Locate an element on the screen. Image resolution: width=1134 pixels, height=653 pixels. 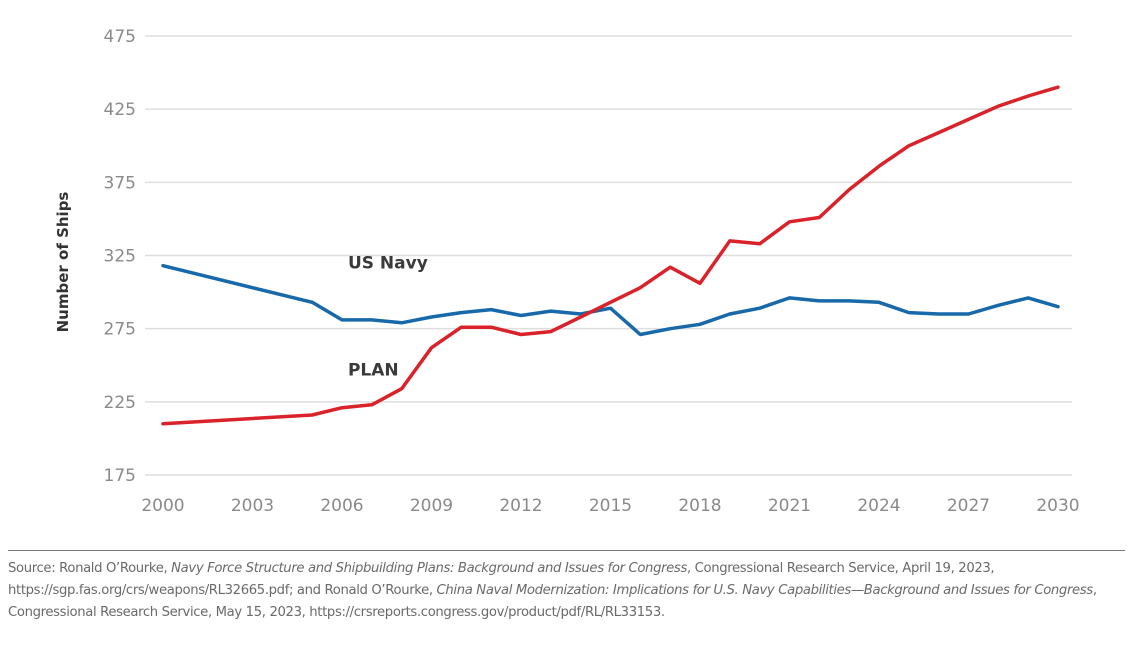
x-tick-label: 2012 is located at coordinates (520, 506).